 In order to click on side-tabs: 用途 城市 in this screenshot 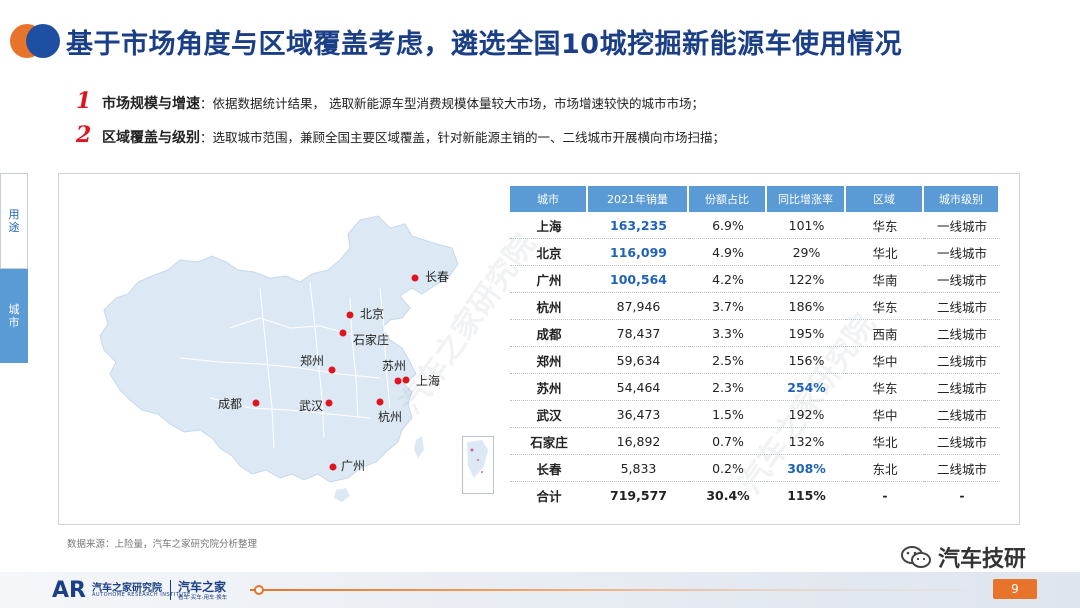, I will do `click(14, 268)`.